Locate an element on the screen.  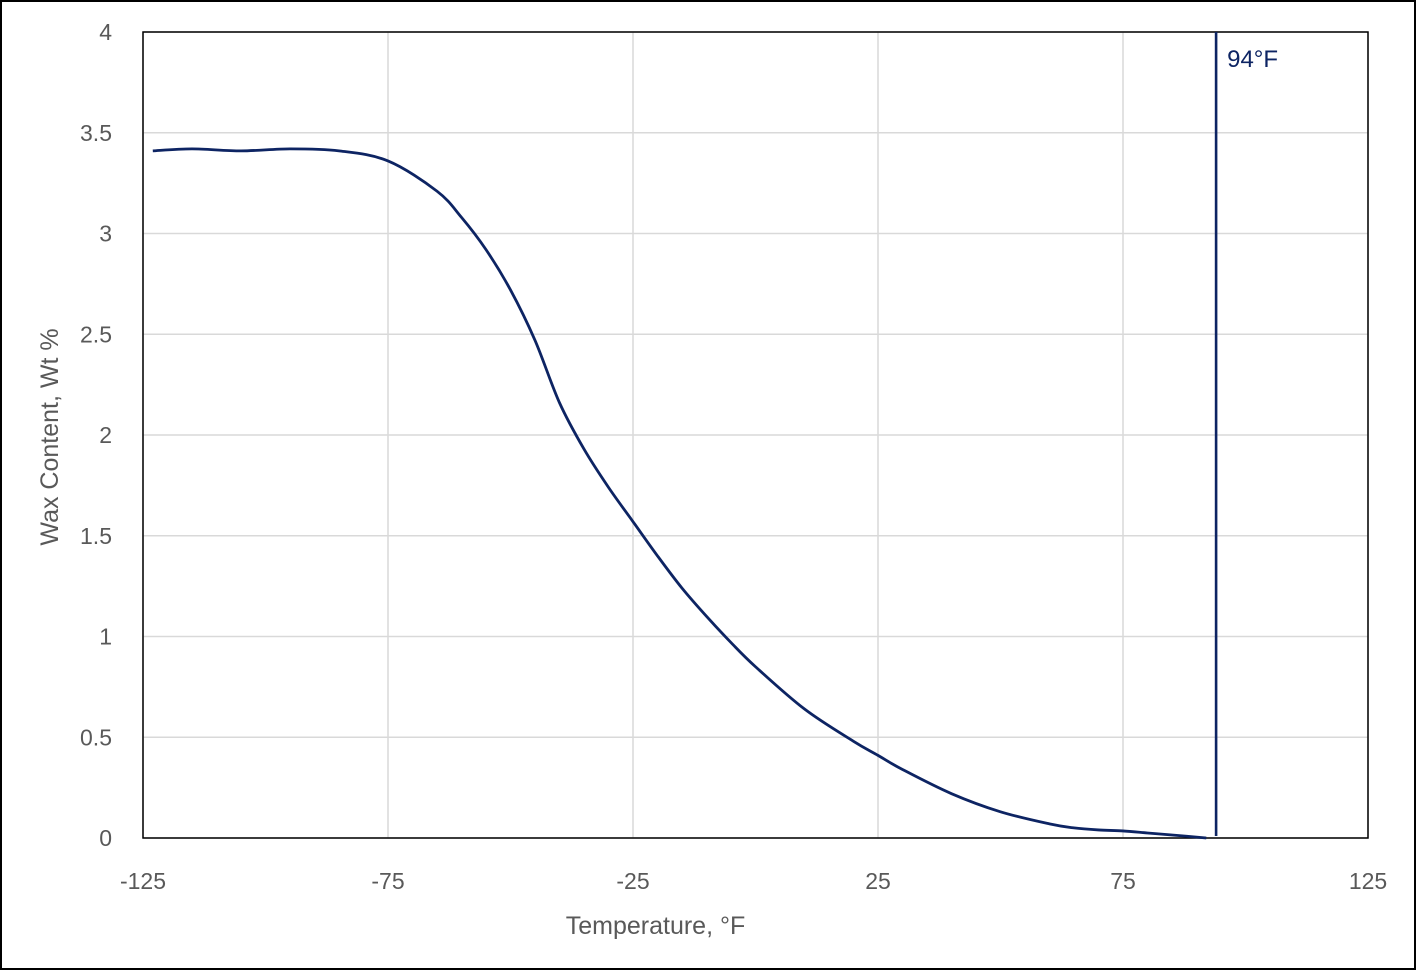
x-tick-label: -75 is located at coordinates (387, 881).